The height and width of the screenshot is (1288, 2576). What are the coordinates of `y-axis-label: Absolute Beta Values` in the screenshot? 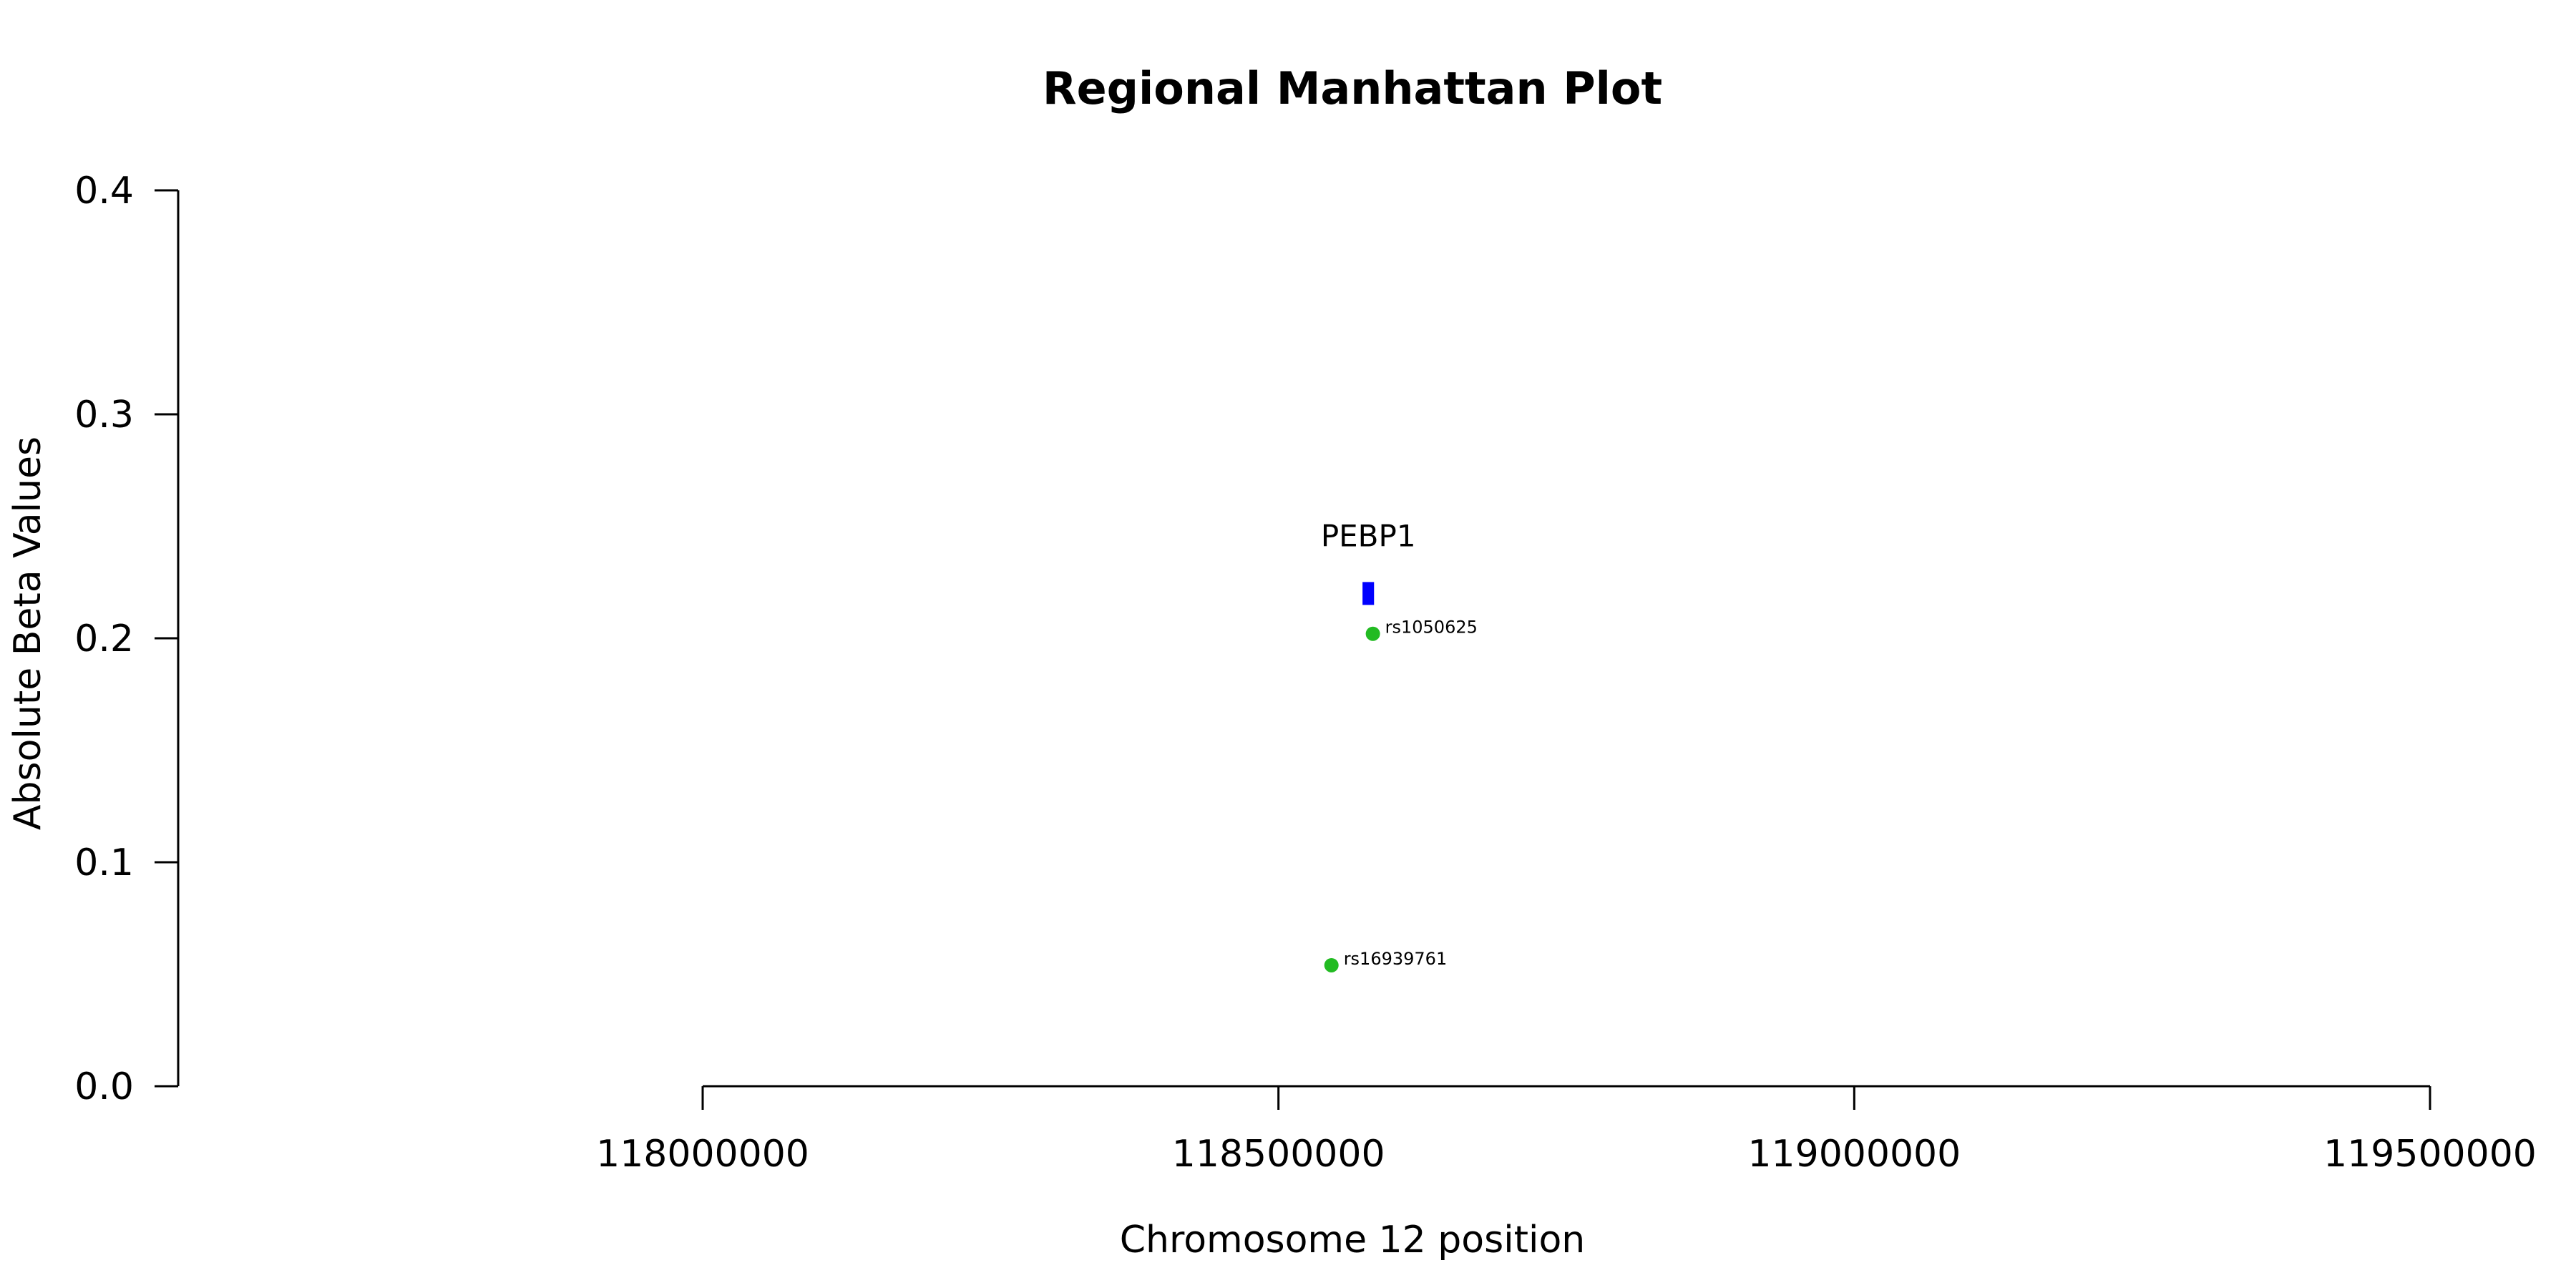 It's located at (27, 633).